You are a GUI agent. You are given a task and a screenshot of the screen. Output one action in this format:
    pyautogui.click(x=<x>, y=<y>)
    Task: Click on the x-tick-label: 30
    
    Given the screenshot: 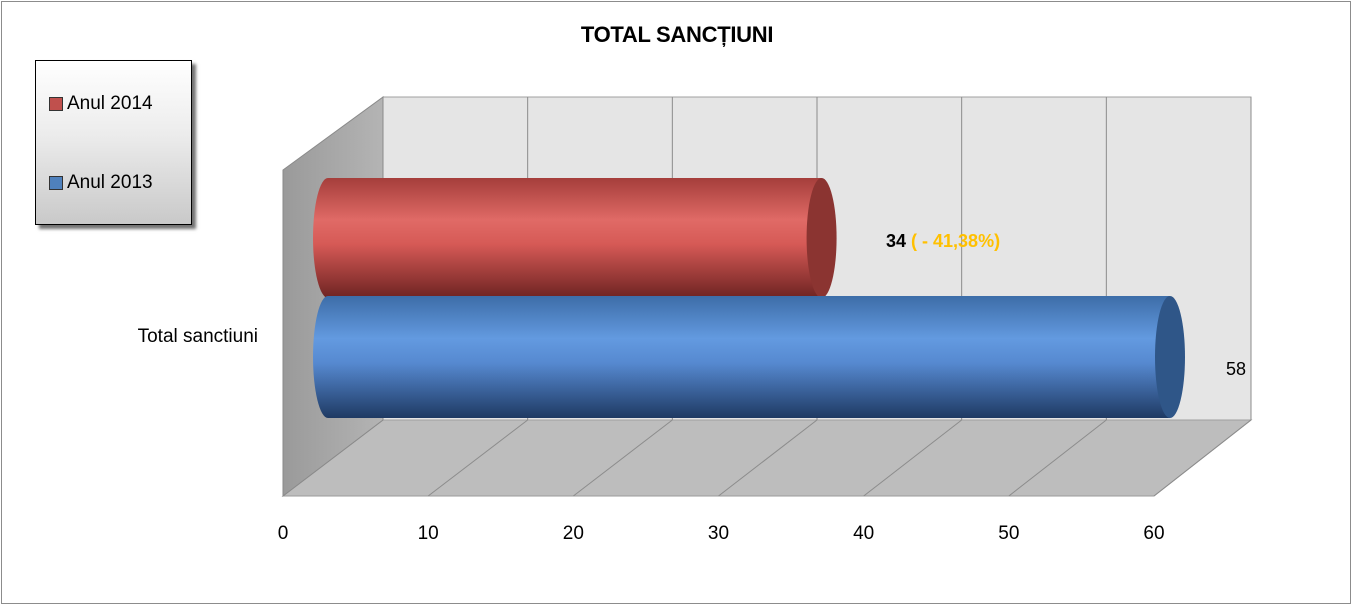 What is the action you would take?
    pyautogui.click(x=718, y=533)
    